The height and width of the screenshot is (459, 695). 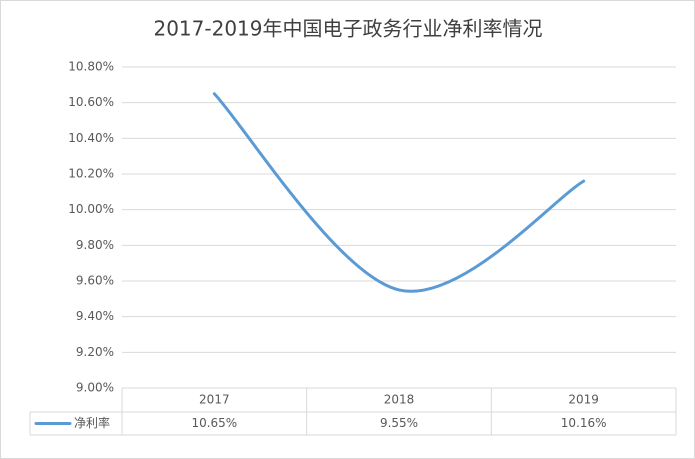 What do you see at coordinates (399, 423) in the screenshot?
I see `data-label: 9.55%` at bounding box center [399, 423].